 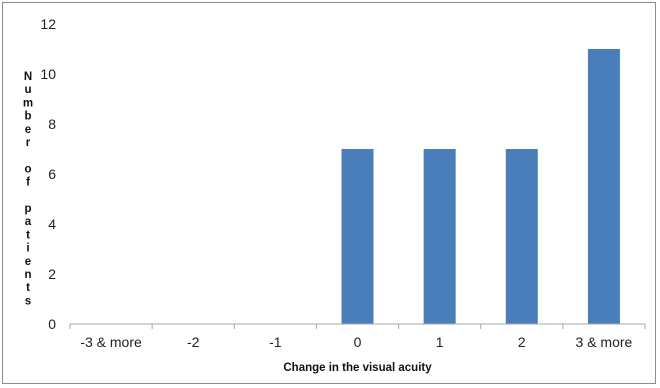 I want to click on x-tick-label: -2, so click(x=193, y=342).